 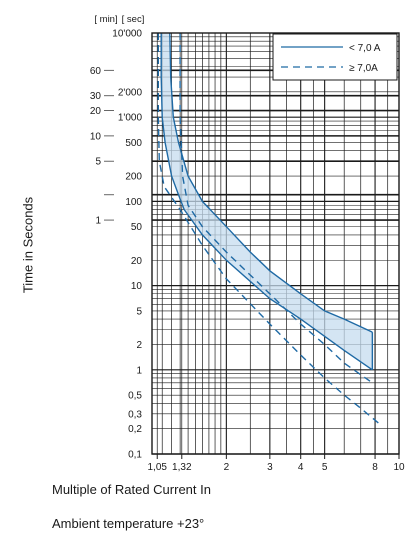 What do you see at coordinates (363, 68) in the screenshot?
I see `legend-label-1: ≥ 7,0A` at bounding box center [363, 68].